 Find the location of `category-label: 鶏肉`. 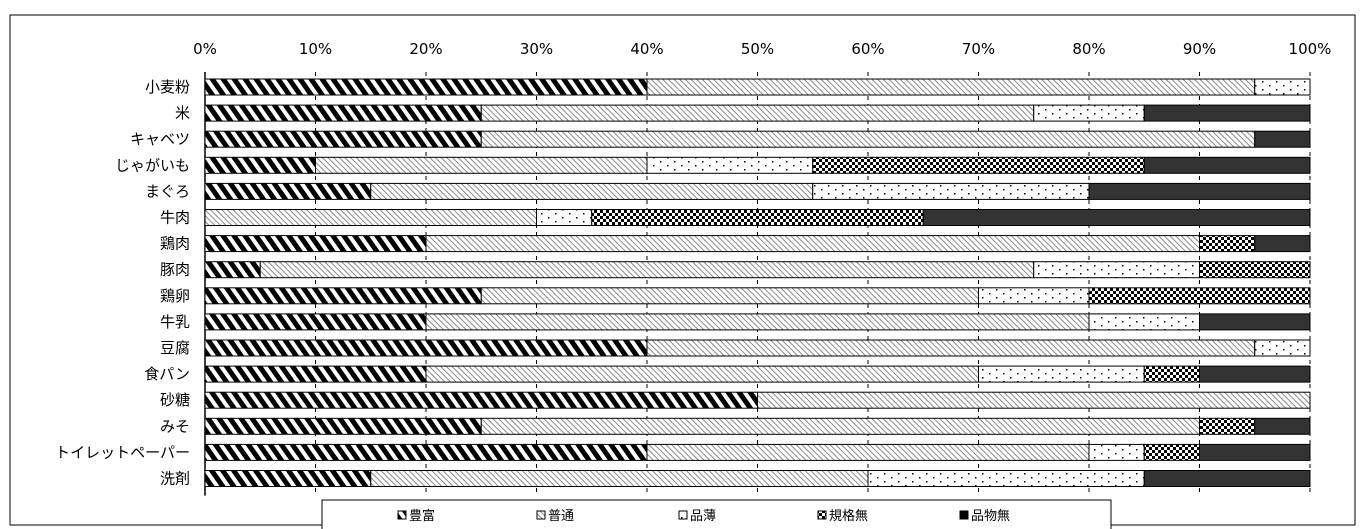

category-label: 鶏肉 is located at coordinates (175, 244).